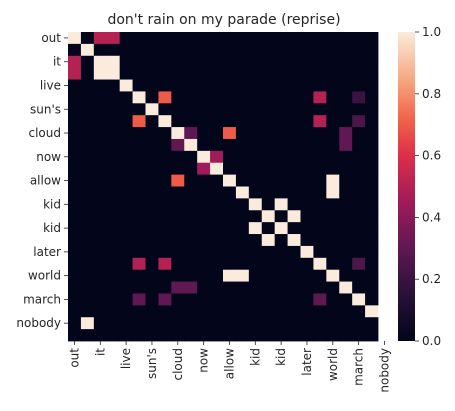  I want to click on chart-title: don't rain on my parade (reprise), so click(223, 20).